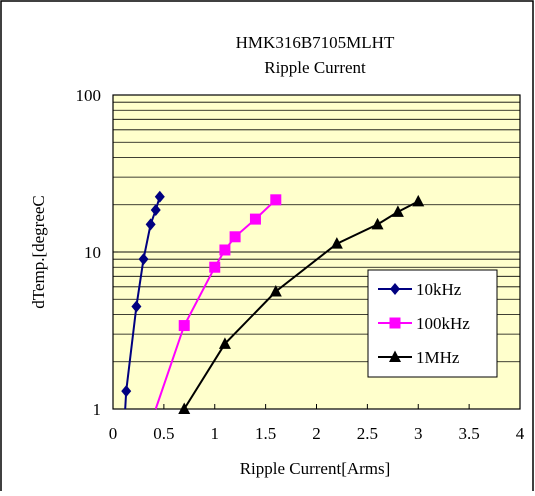  I want to click on x-axis-label: Ripple Current[Arms], so click(315, 468).